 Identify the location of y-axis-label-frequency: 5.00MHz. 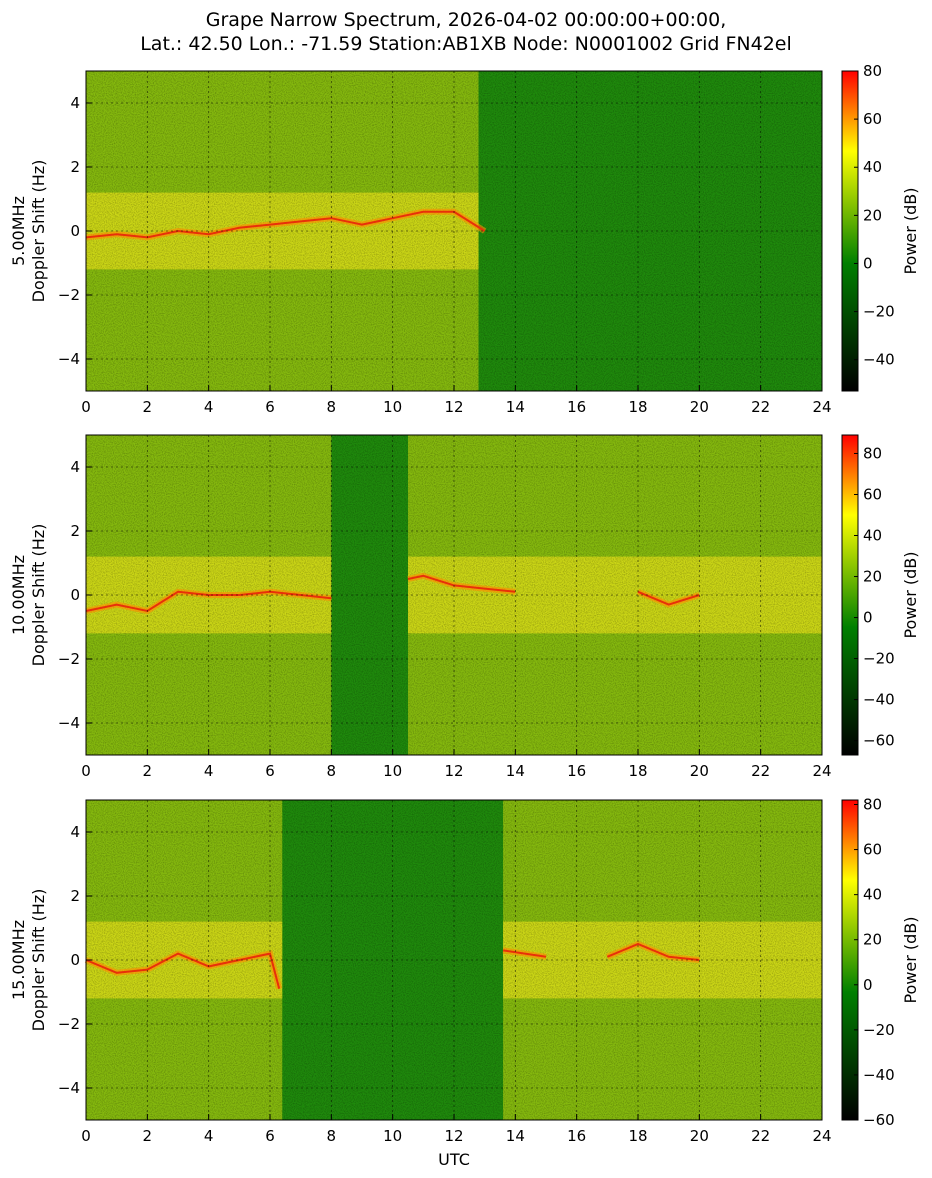
(18, 231).